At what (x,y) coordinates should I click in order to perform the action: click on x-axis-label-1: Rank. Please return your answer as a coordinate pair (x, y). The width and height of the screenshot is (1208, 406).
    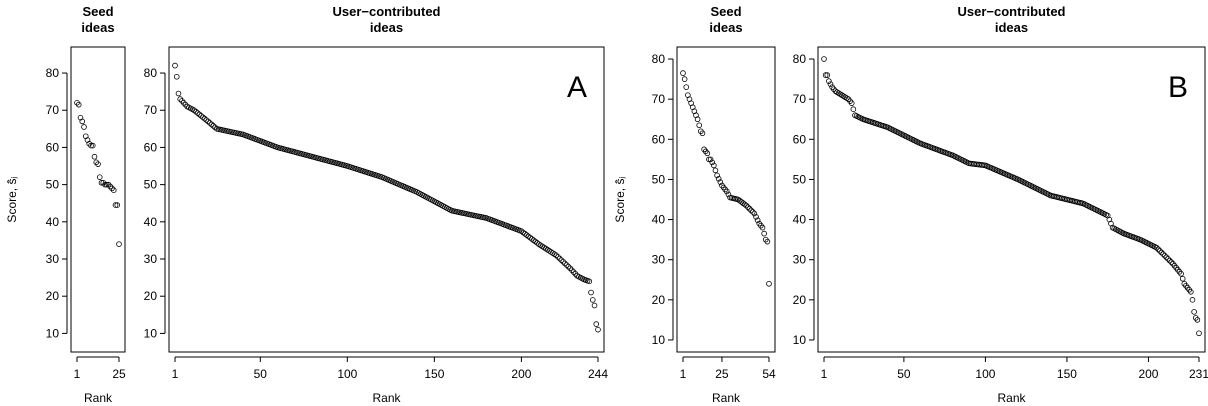
    Looking at the image, I should click on (386, 398).